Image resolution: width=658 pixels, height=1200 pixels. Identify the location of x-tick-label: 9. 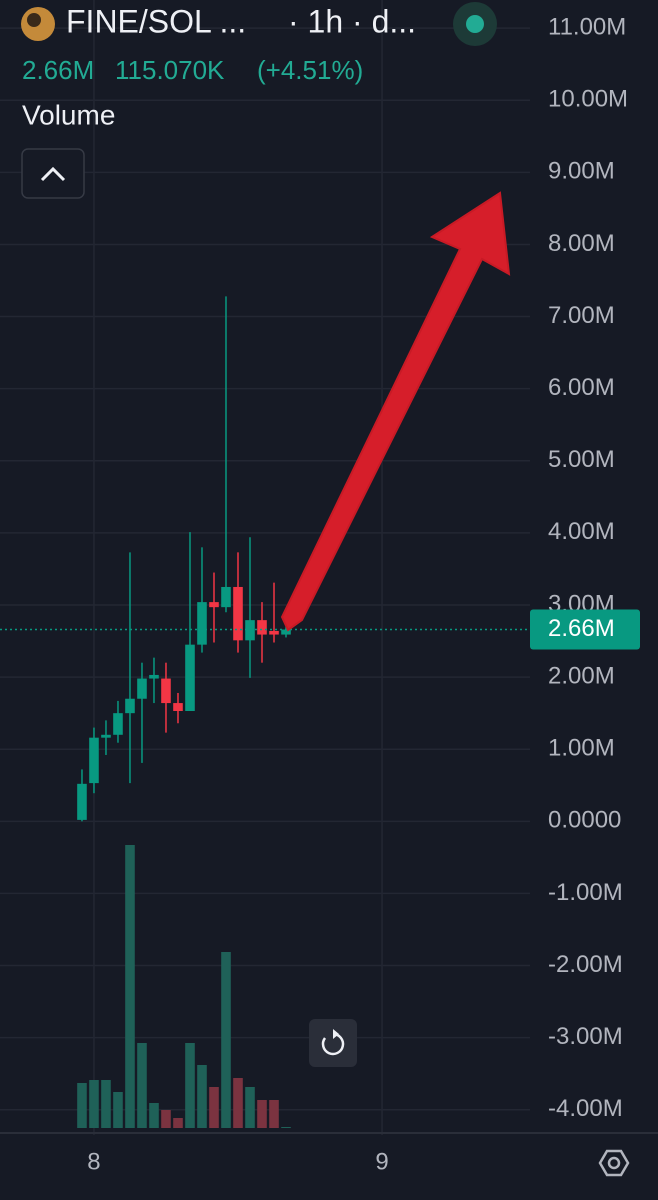
(381, 1161).